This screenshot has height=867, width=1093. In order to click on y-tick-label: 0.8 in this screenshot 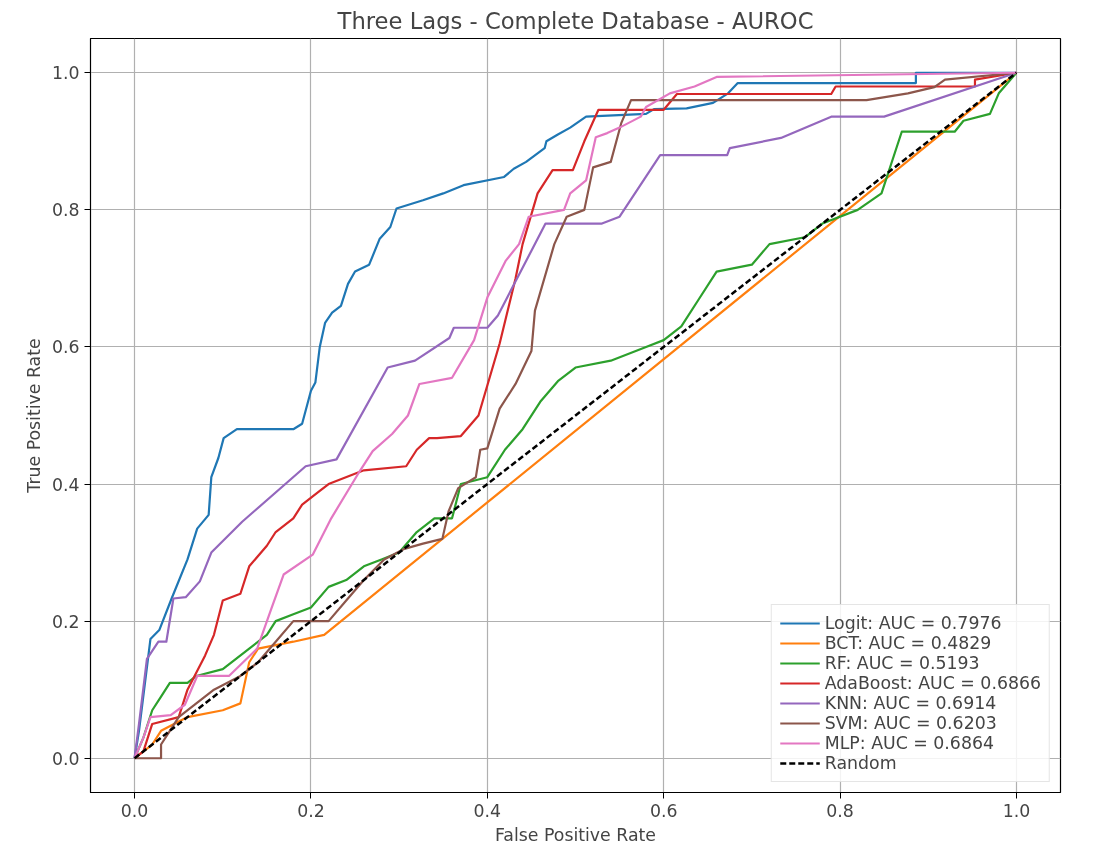, I will do `click(65, 210)`.